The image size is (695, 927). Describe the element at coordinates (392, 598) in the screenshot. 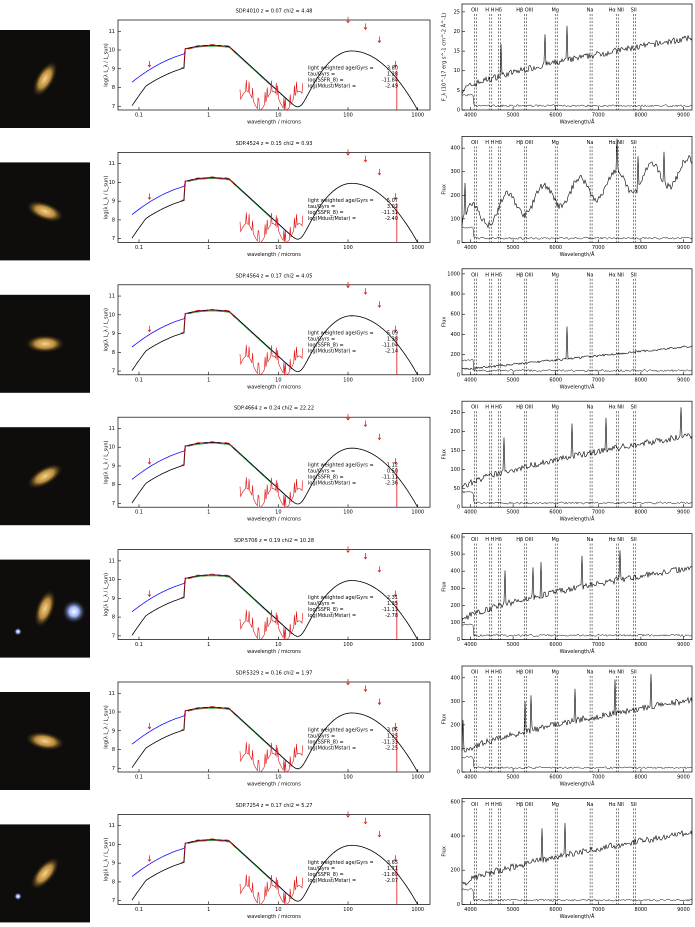

I see `parameter-value: 2.31` at that location.